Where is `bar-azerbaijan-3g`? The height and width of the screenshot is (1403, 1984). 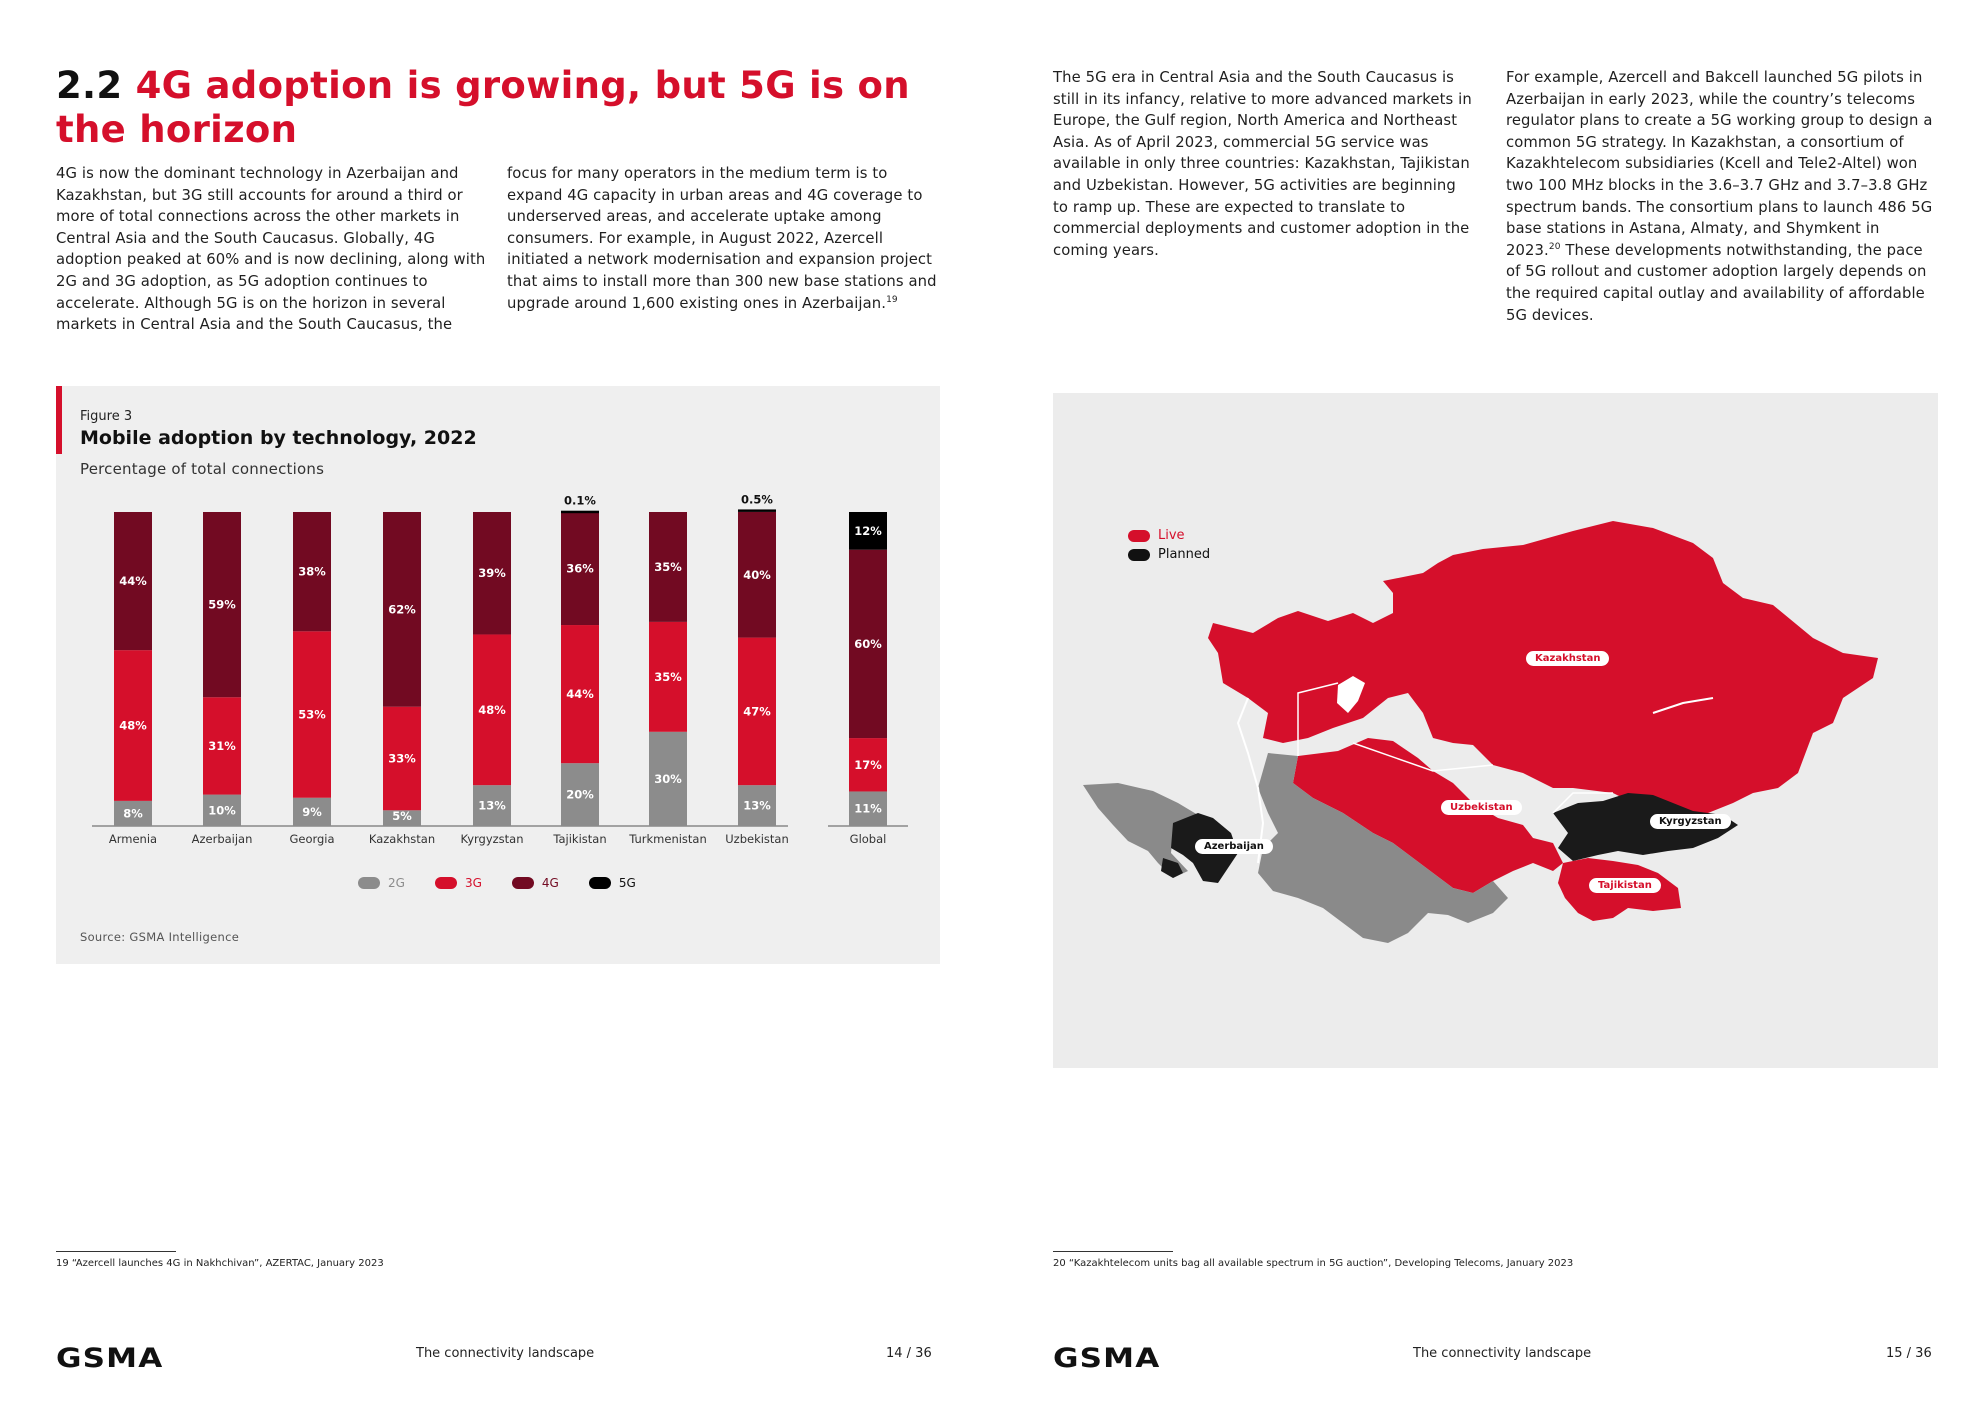 bar-azerbaijan-3g is located at coordinates (222, 746).